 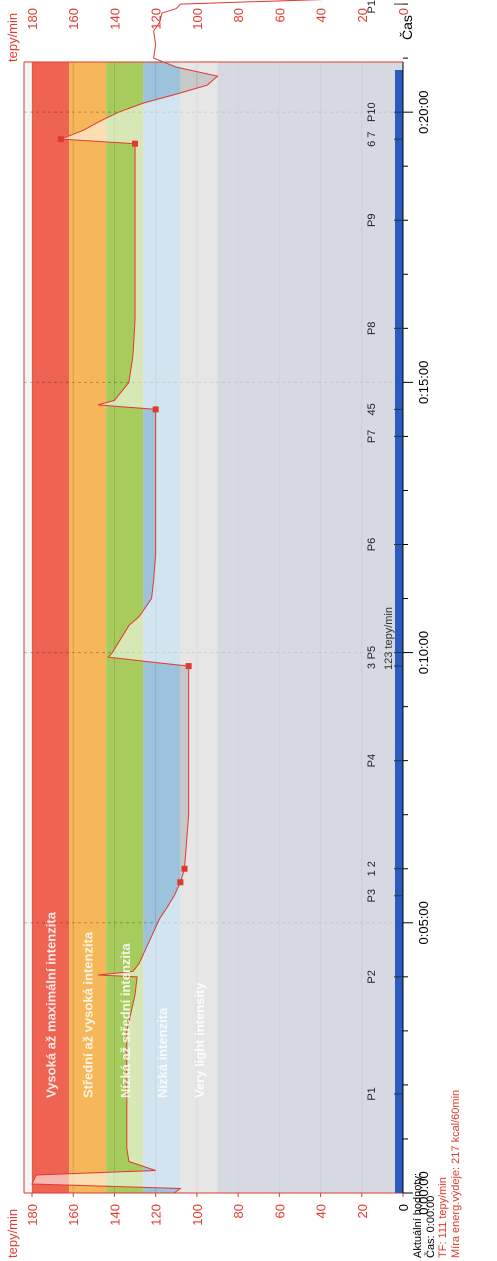 What do you see at coordinates (372, 6) in the screenshot?
I see `phase-label-14: P11` at bounding box center [372, 6].